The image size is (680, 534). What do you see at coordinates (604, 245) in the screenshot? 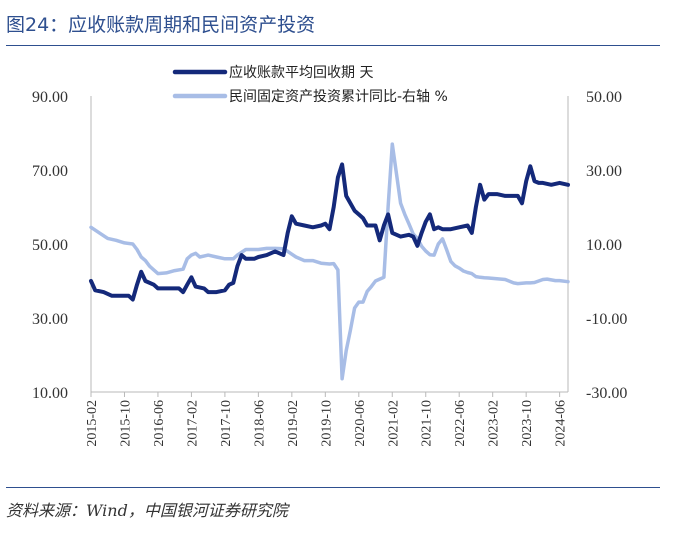
I see `right-axis-tick-label: 10.00` at bounding box center [604, 245].